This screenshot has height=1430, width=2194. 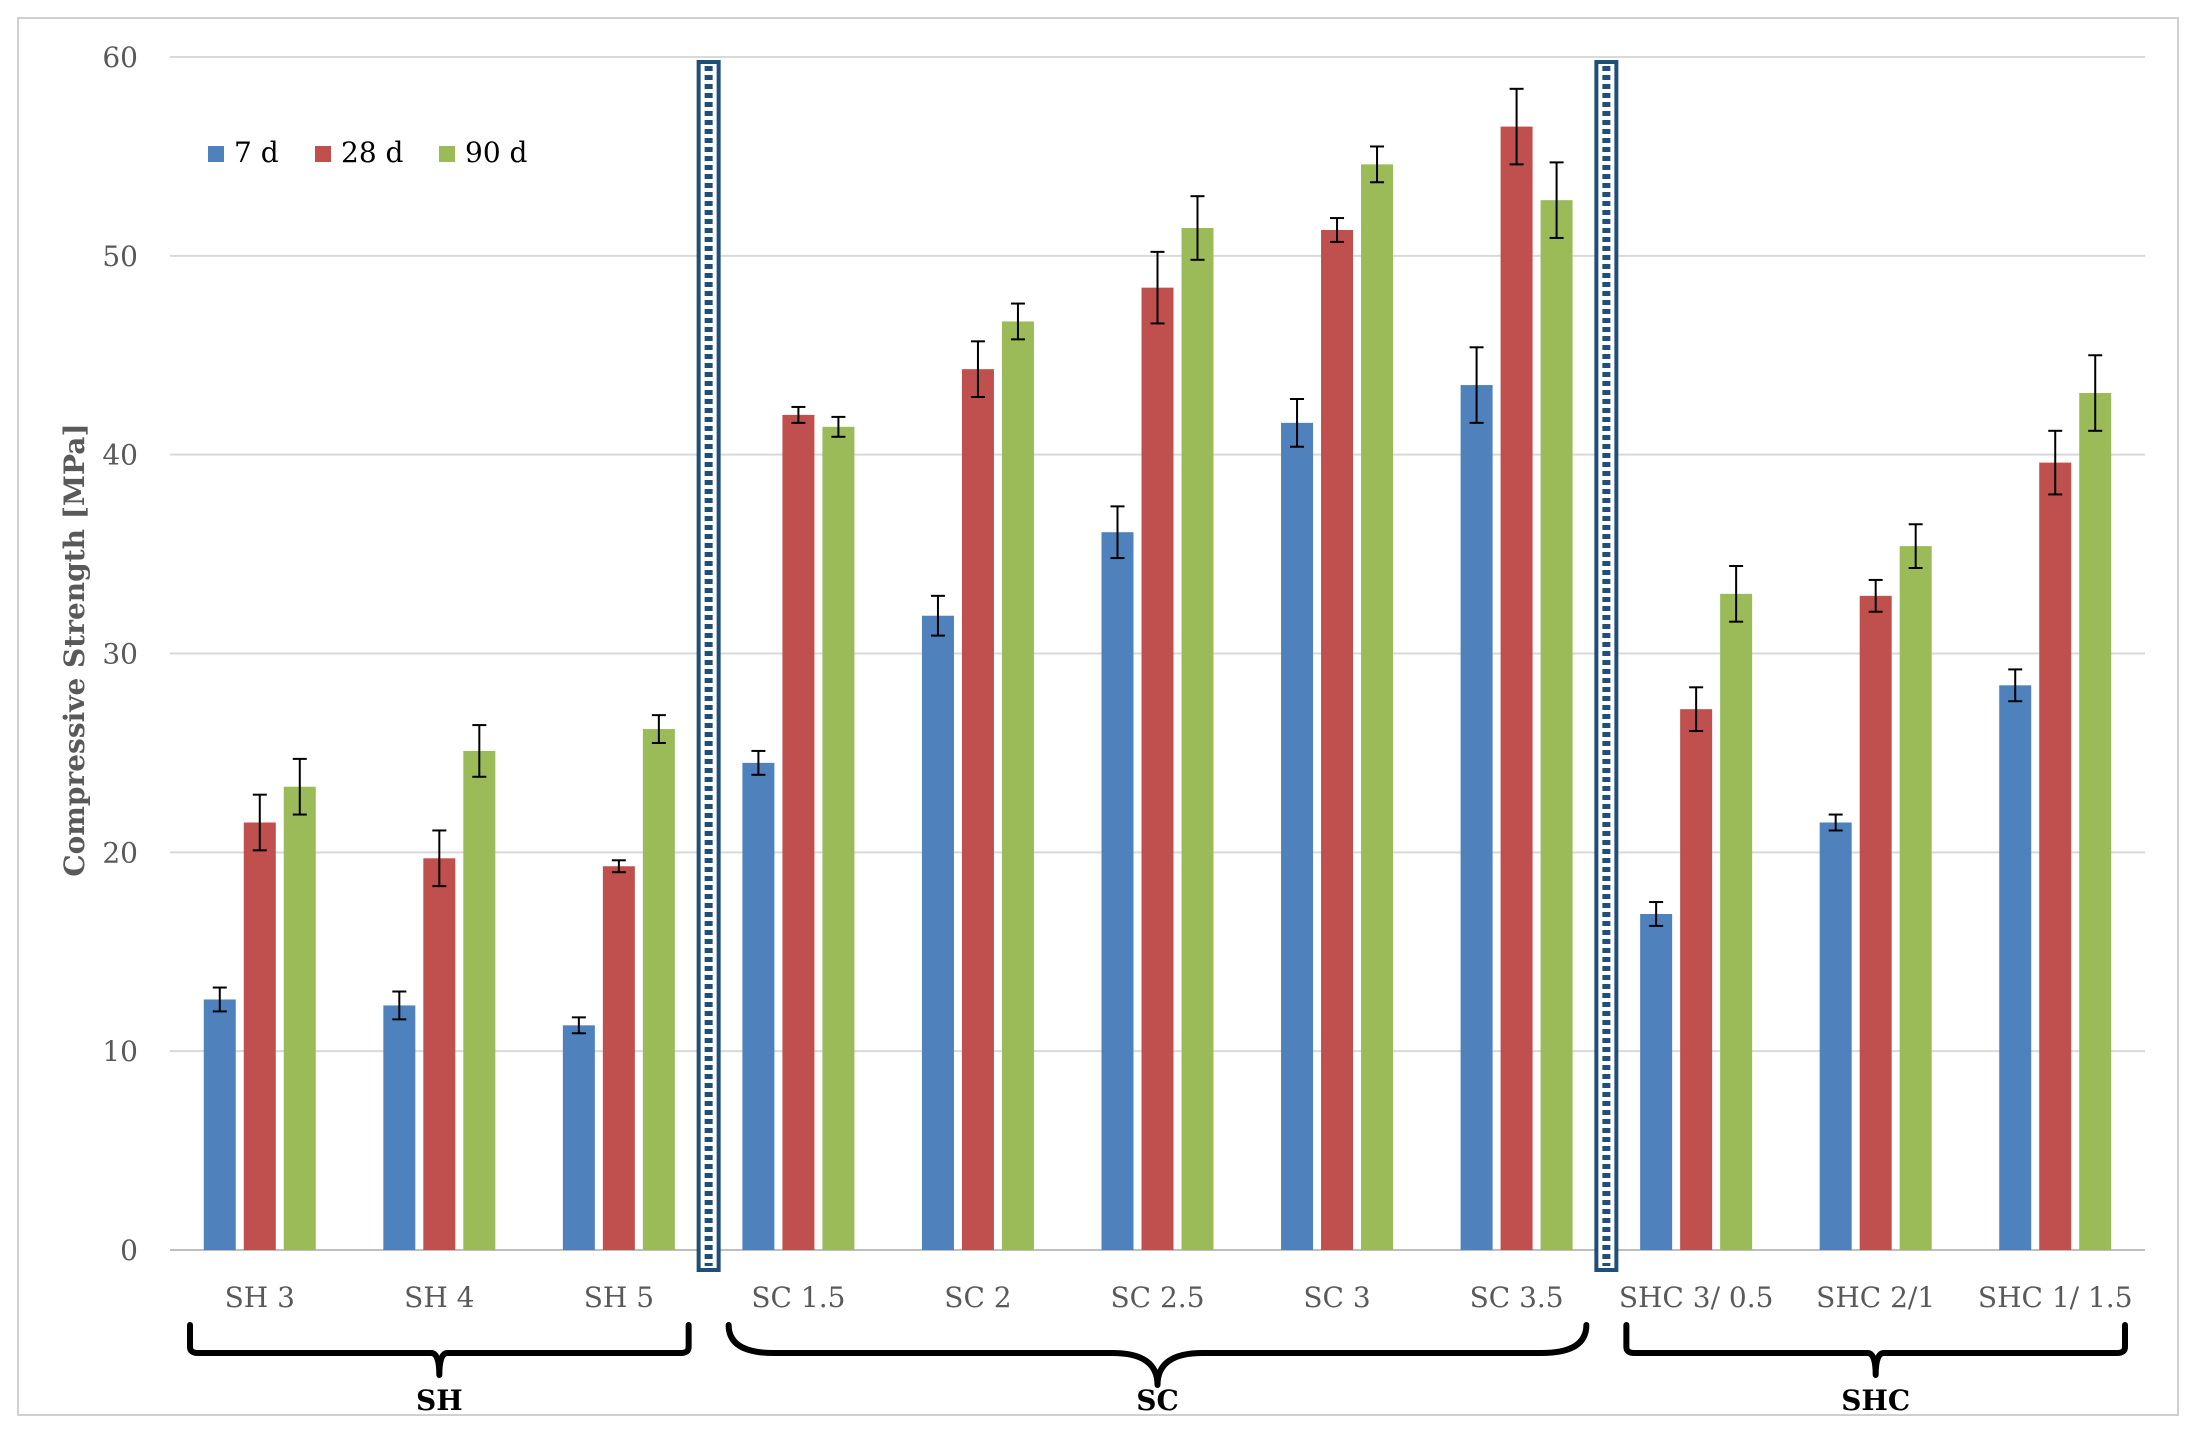 What do you see at coordinates (1336, 1297) in the screenshot?
I see `x-tick-label: SC 3` at bounding box center [1336, 1297].